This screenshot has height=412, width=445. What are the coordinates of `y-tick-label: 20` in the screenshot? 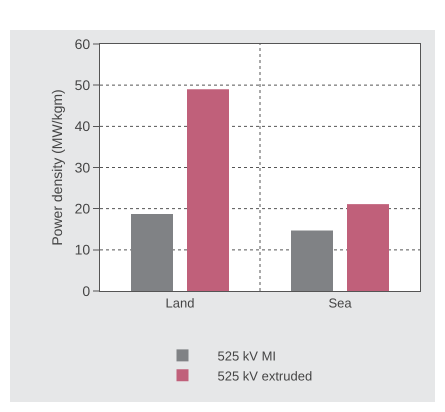 It's located at (82, 208).